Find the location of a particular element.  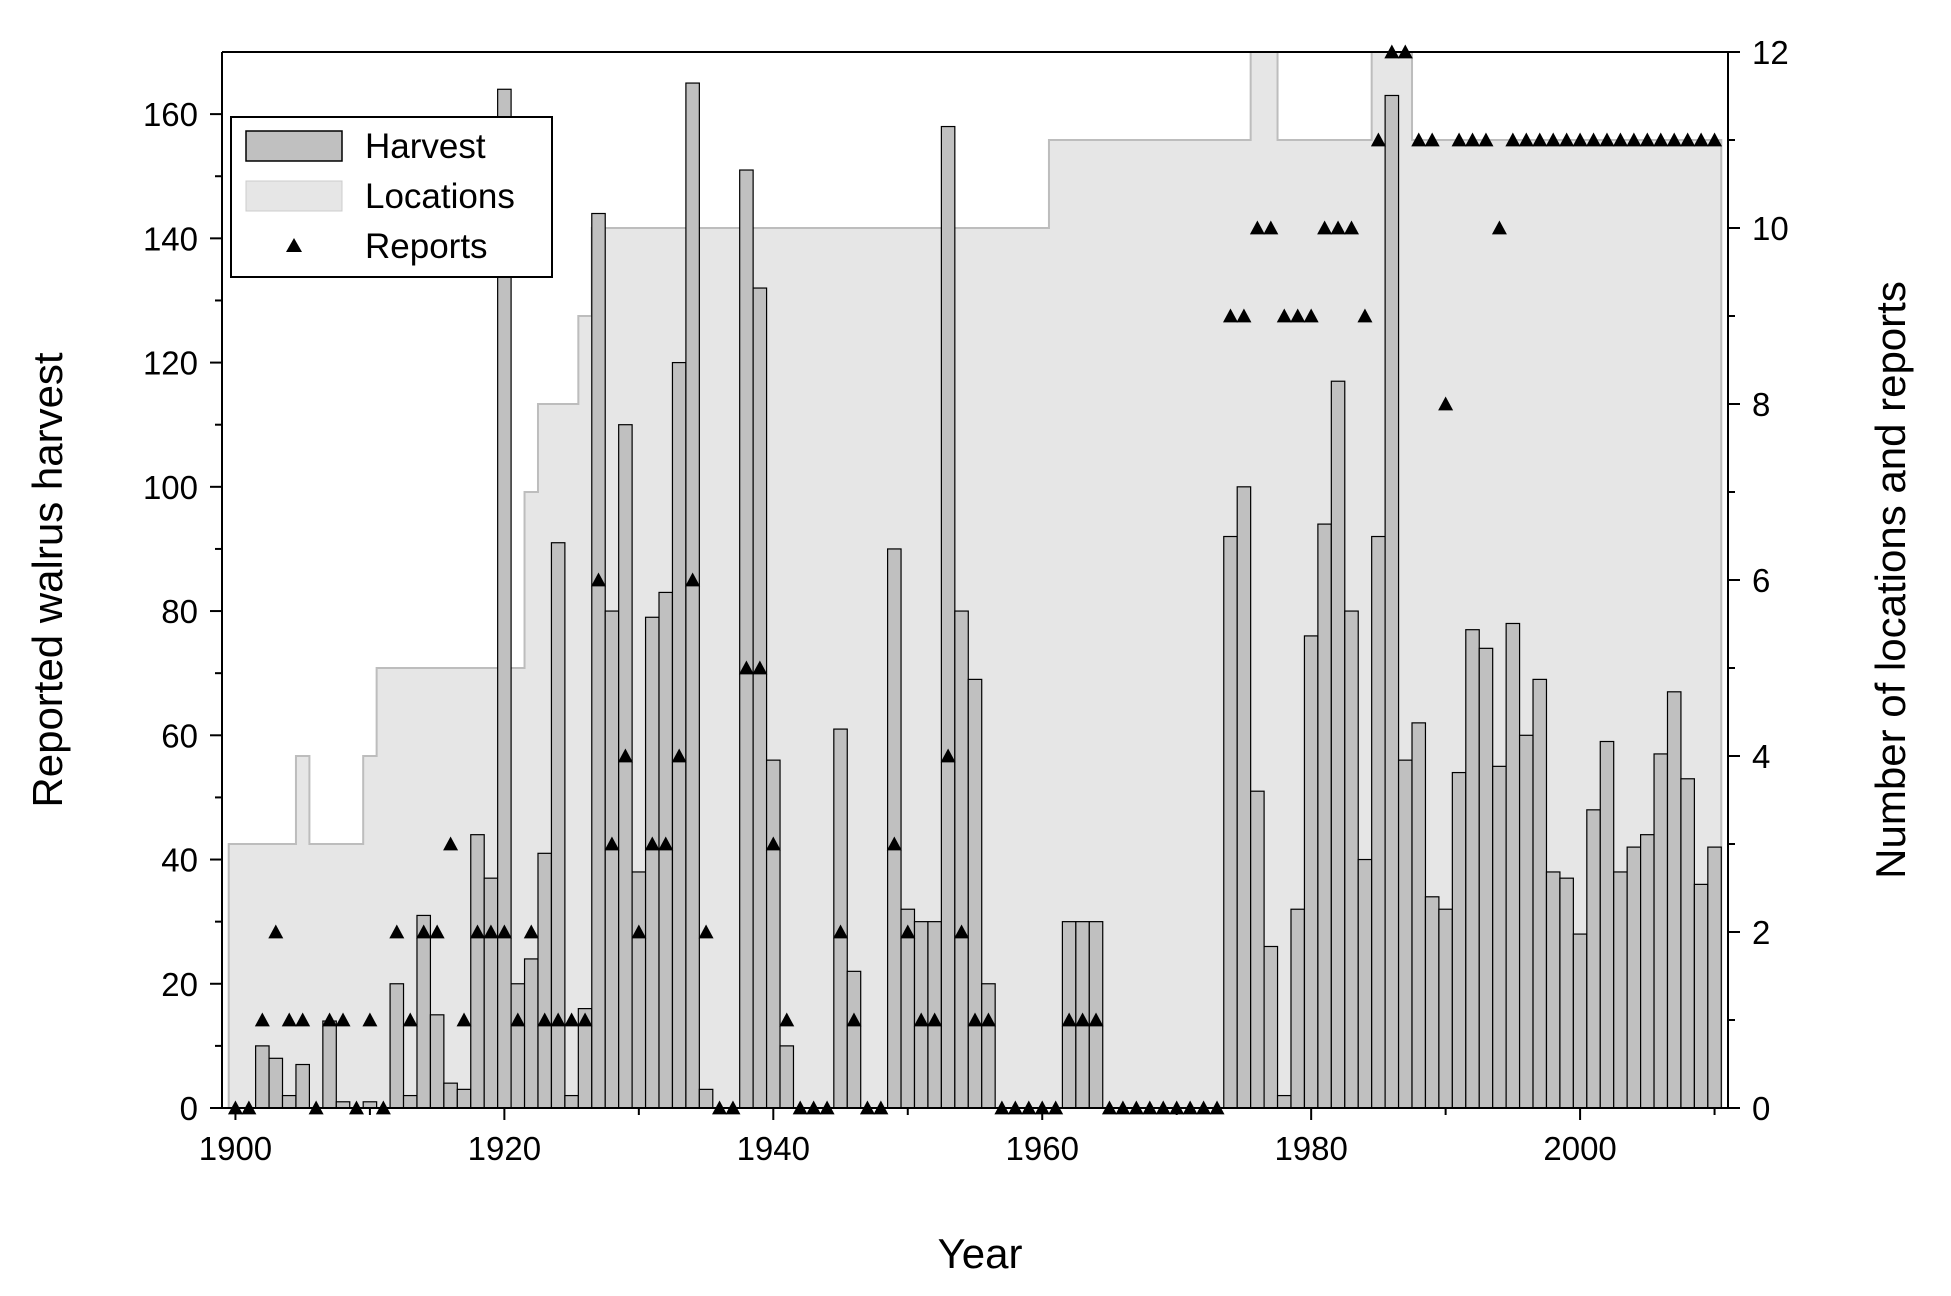

harvest-bar-2005 is located at coordinates (1647, 971).